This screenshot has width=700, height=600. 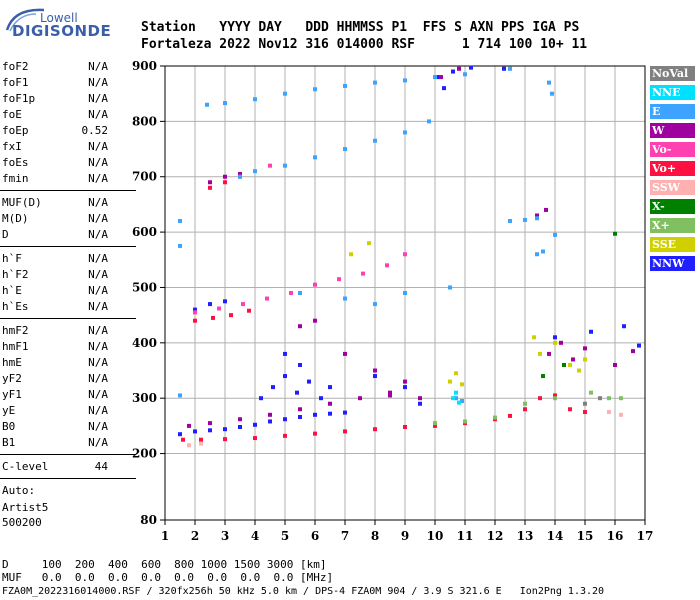 What do you see at coordinates (12, 146) in the screenshot?
I see `param-name: fxI` at bounding box center [12, 146].